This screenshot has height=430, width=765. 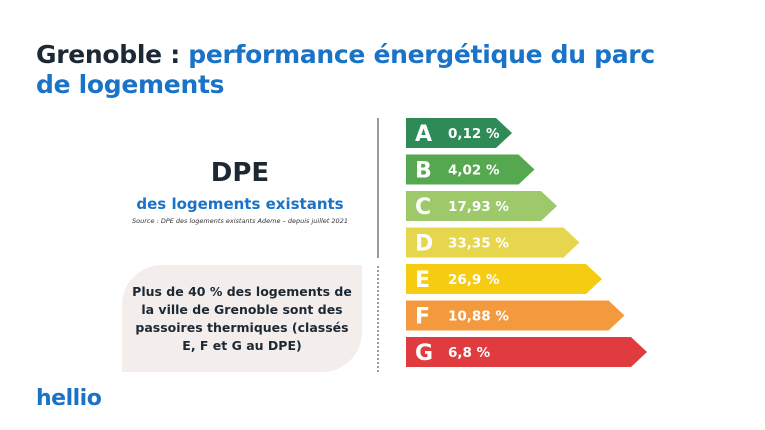 I want to click on dpe-heading: DPE, so click(x=240, y=173).